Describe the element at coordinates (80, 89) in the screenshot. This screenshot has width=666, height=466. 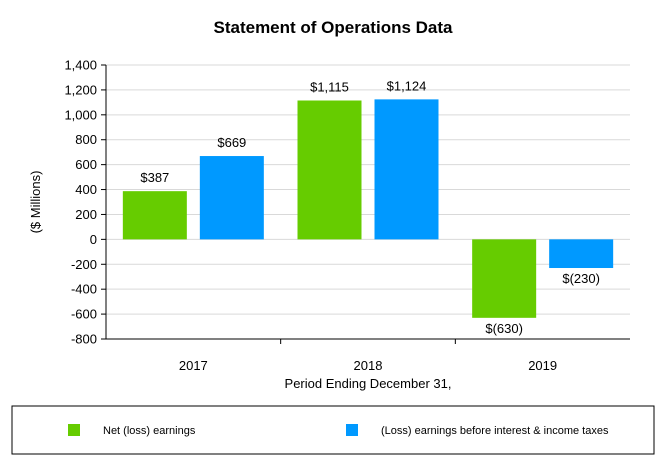
I see `y-tick-label: 1,200` at that location.